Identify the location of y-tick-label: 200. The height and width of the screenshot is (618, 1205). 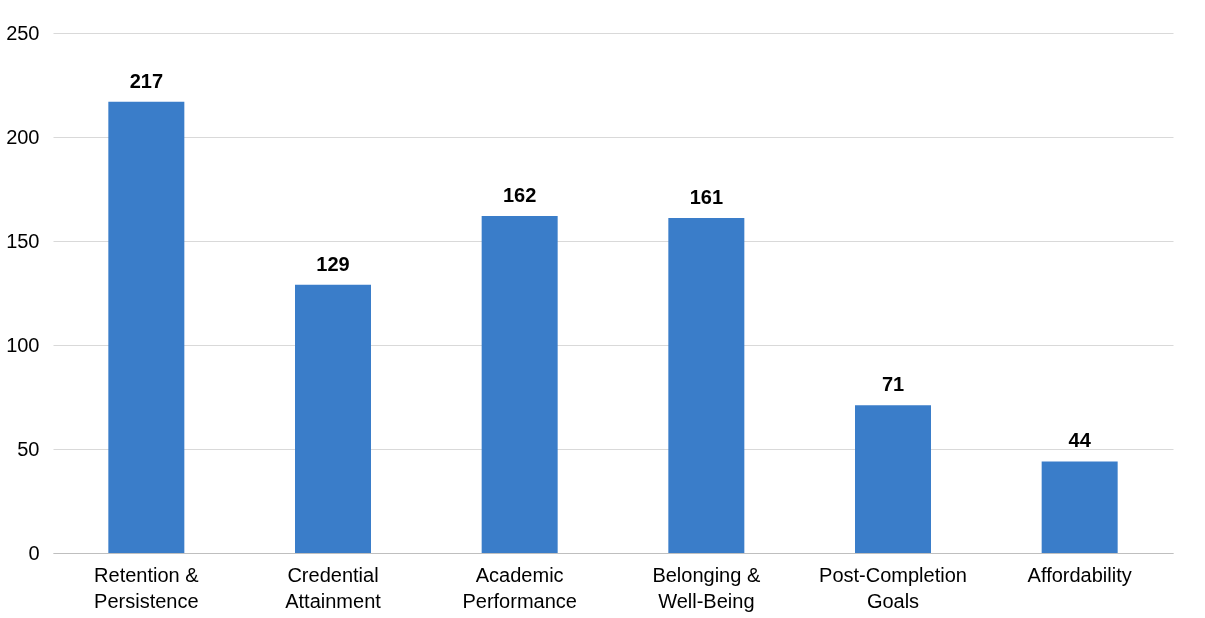
(23, 136).